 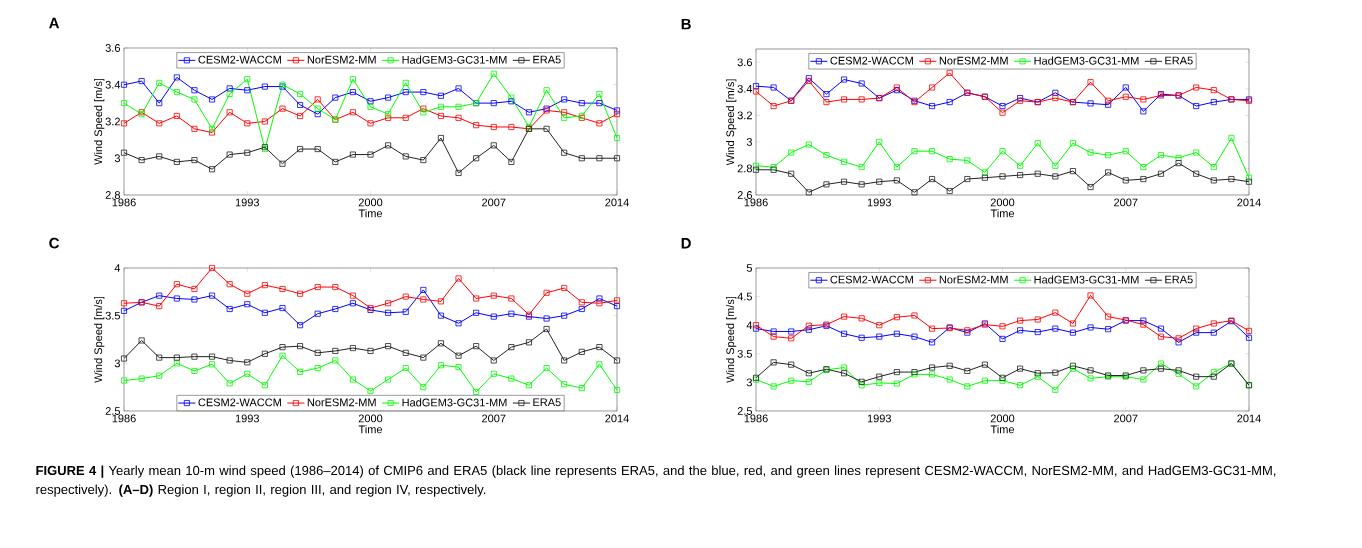 I want to click on text: FIGURE 4 | Yearly mean 10-m wind speed (1986–2014) of CMIP6 and ERA5 (black line represents ERA5, and the blue, red, and green lines represent CESM2-WACCM, NorESM2-MM, and HadGEM3-GC31-MM, respectively). (A–D) Region I, region II, region III, and region IV, respectively., so click(x=656, y=481).